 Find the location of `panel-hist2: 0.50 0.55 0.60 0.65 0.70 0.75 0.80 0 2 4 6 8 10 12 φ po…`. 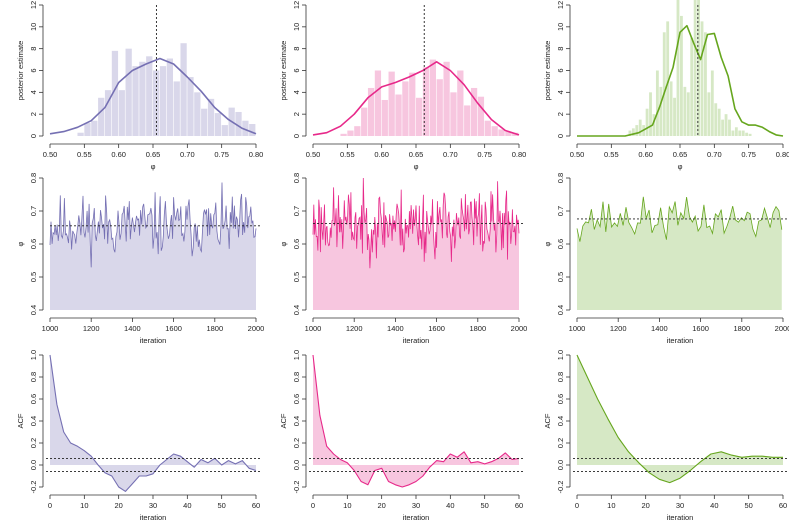

panel-hist2: 0.50 0.55 0.60 0.65 0.70 0.75 0.80 0 2 4 6 8 10 12 φ po… is located at coordinates (402, 86).